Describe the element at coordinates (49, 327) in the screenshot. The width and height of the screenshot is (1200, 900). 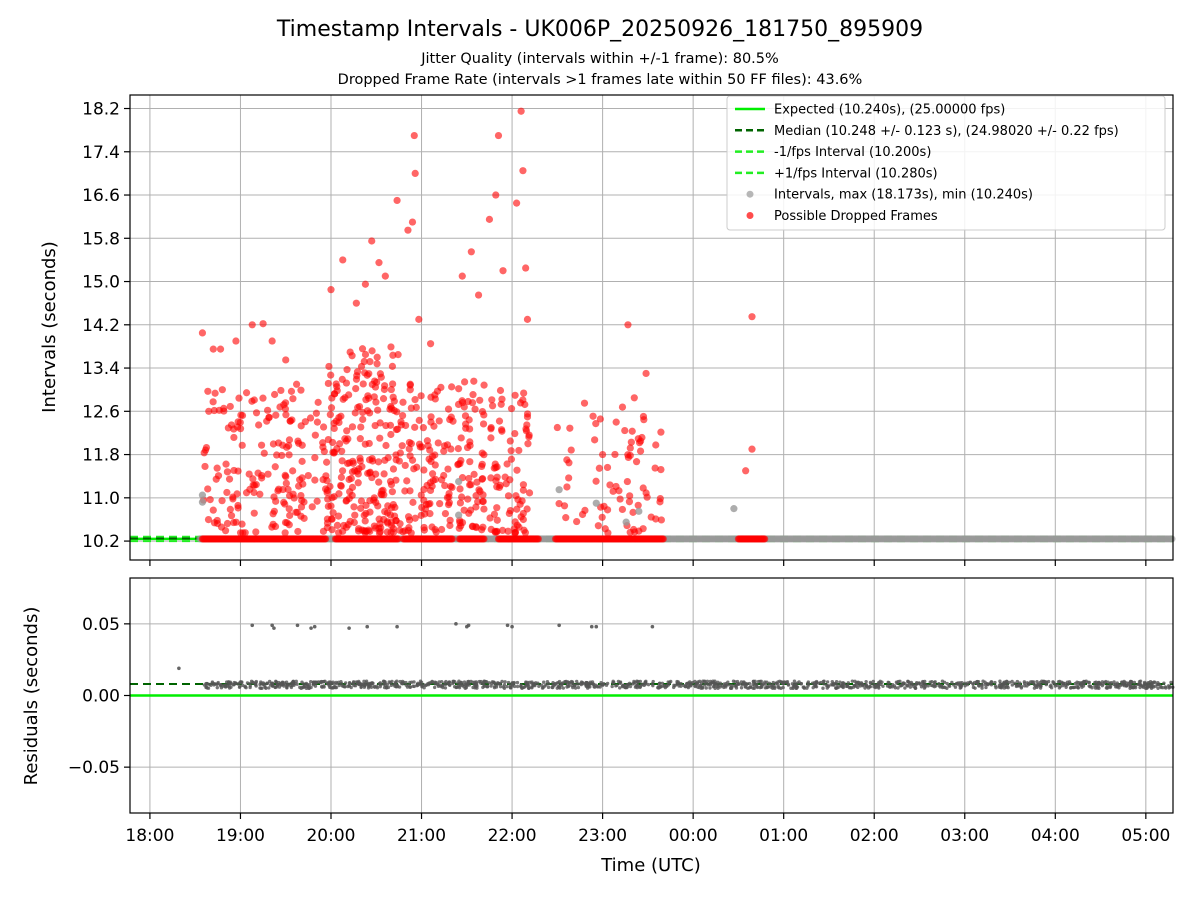
I see `intervals-y-axis-label: Intervals (seconds)` at that location.